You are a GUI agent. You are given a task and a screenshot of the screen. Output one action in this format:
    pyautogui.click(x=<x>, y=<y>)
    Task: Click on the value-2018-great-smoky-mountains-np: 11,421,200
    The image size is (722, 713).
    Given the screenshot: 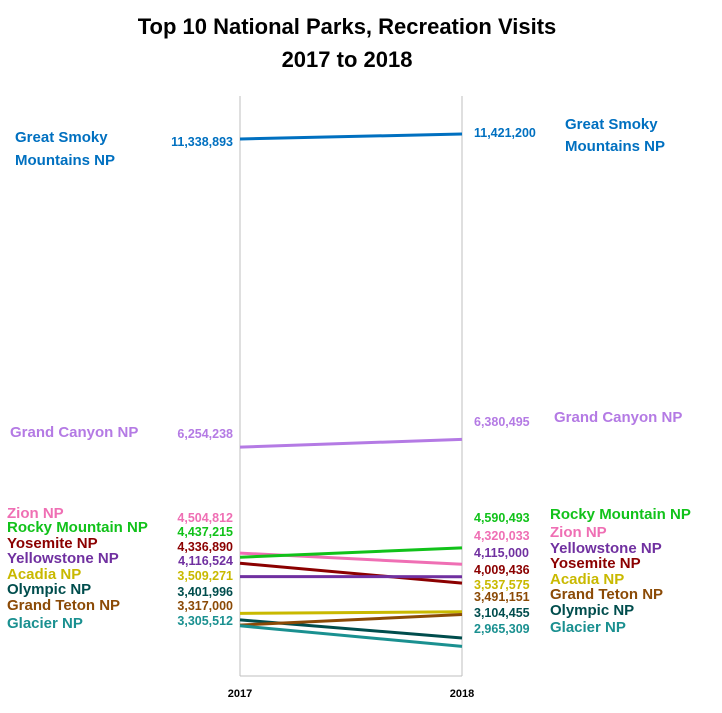 What is the action you would take?
    pyautogui.click(x=505, y=133)
    